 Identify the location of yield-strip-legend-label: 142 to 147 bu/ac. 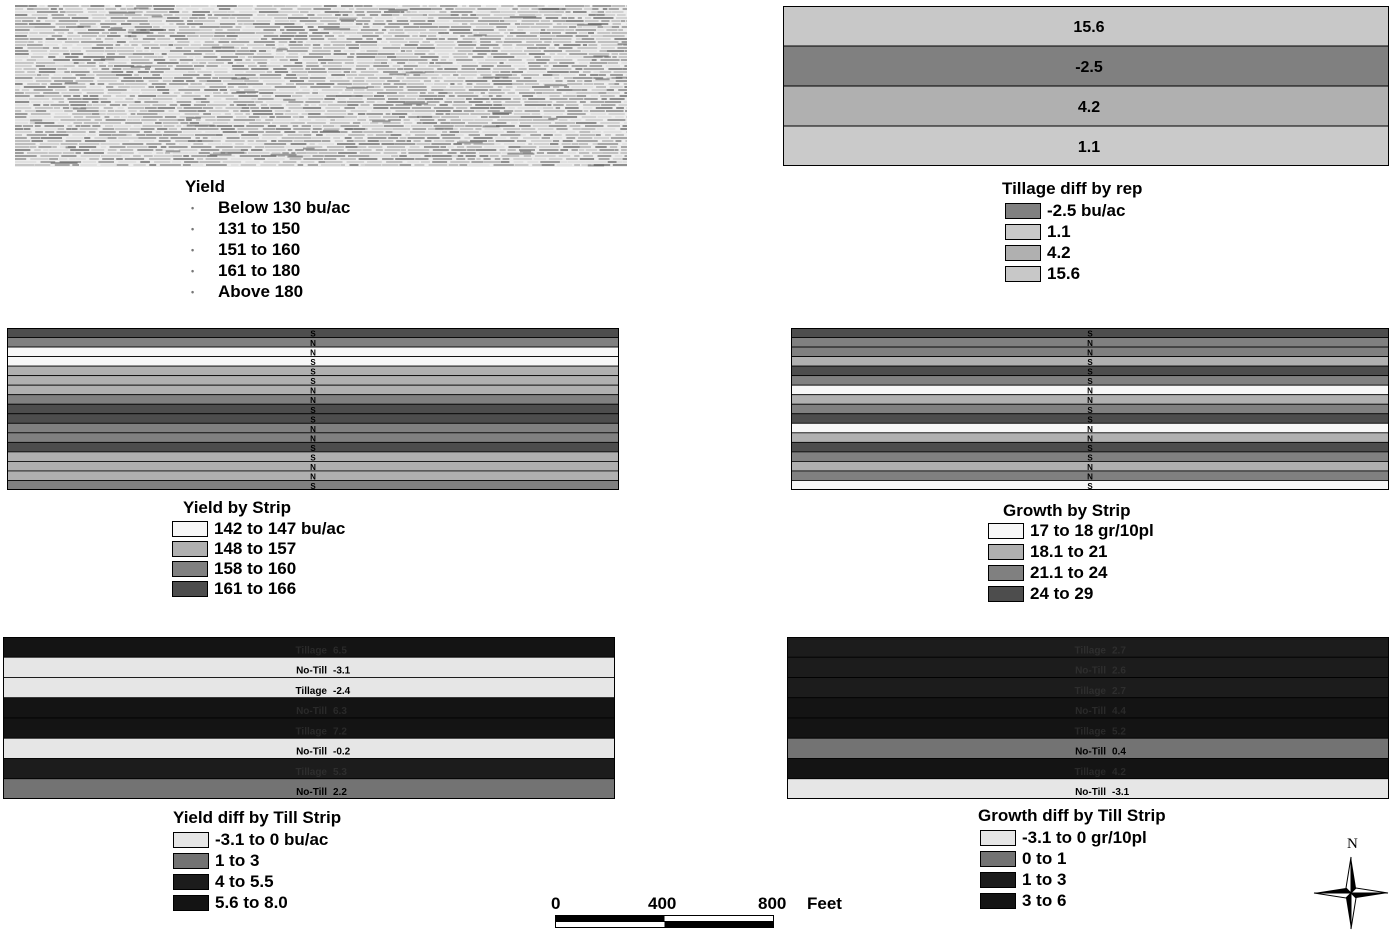
(280, 528).